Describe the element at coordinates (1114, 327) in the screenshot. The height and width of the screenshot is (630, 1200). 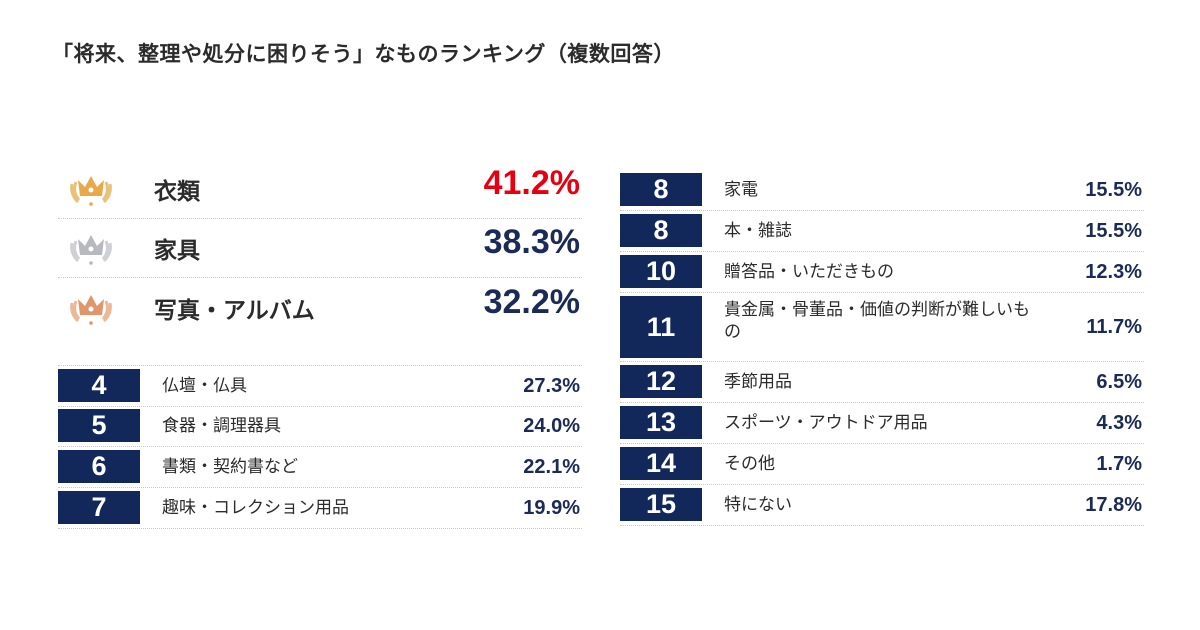
I see `item-value: 11.7%` at that location.